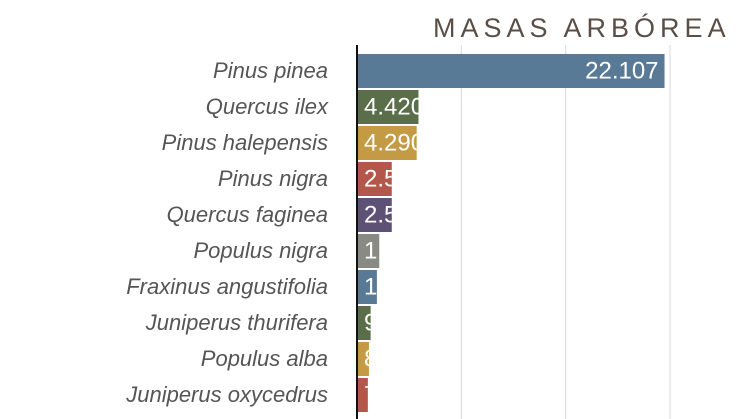  Describe the element at coordinates (394, 250) in the screenshot. I see `value-label: 1.600` at that location.